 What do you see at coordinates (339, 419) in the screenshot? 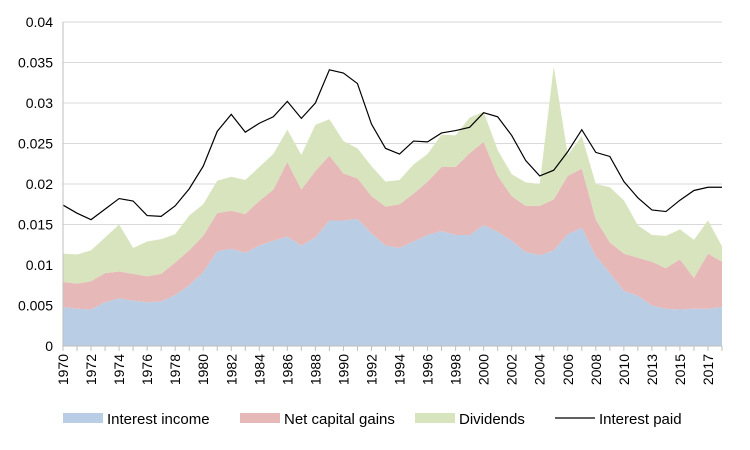
I see `legend-label-net-capital-gains: Net capital gains` at bounding box center [339, 419].